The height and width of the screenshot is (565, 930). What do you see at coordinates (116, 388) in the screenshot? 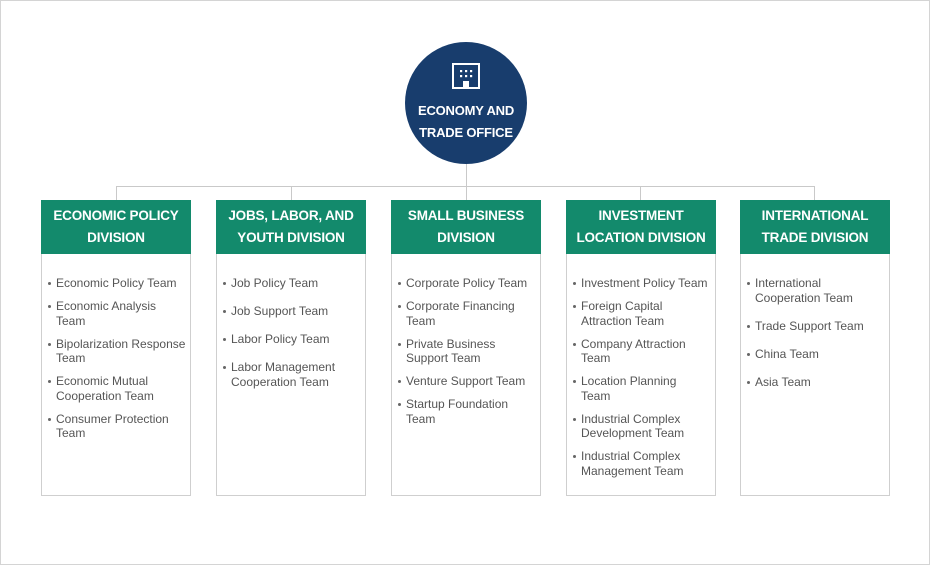
I see `team-item: Economic Mutual Cooperation Team` at bounding box center [116, 388].